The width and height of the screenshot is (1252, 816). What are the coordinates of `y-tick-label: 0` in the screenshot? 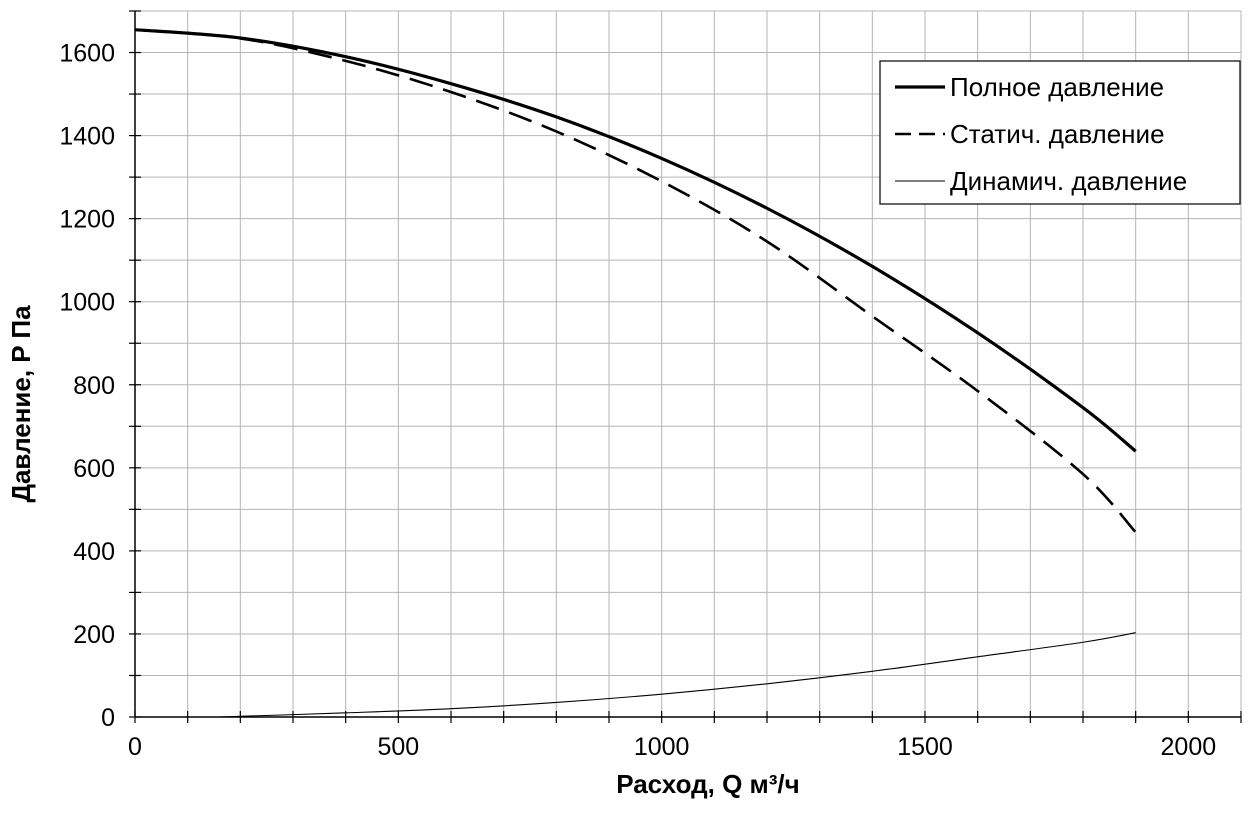 It's located at (108, 718).